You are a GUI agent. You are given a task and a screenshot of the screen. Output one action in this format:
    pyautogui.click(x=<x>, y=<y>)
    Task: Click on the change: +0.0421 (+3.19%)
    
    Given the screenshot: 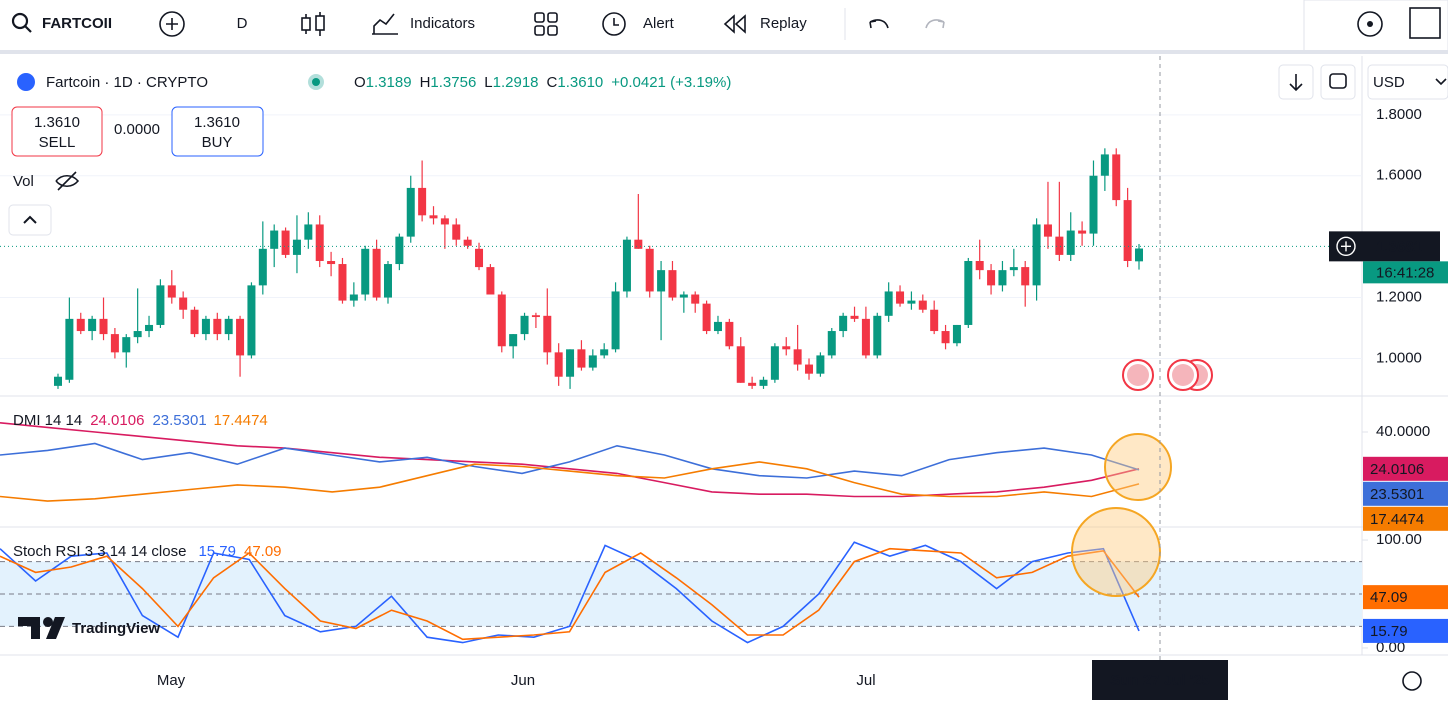 What is the action you would take?
    pyautogui.click(x=671, y=82)
    